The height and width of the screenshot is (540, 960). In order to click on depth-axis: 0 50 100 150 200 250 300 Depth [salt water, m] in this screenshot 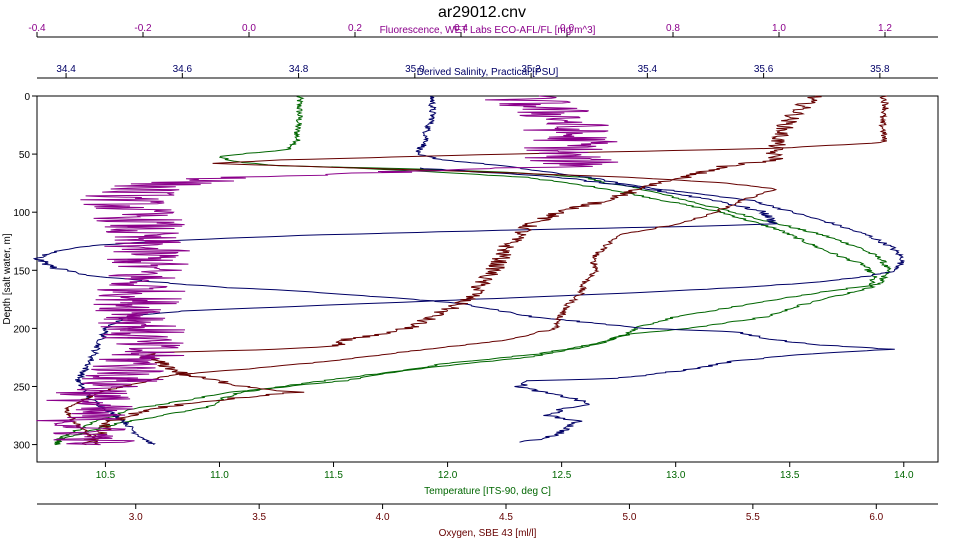, I will do `click(19, 272)`.